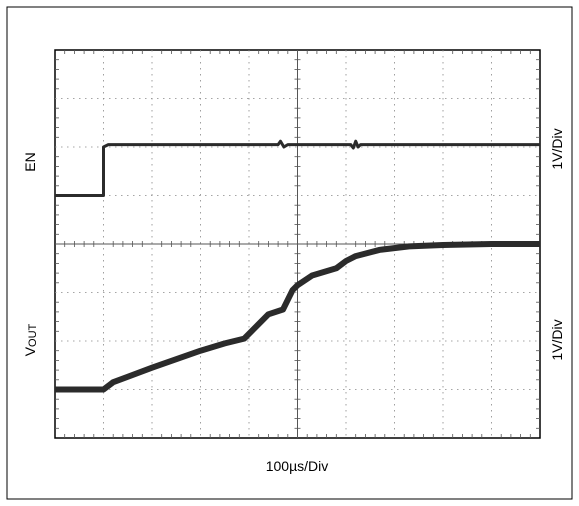  I want to click on vout-channel-sub: OUT, so click(33, 335).